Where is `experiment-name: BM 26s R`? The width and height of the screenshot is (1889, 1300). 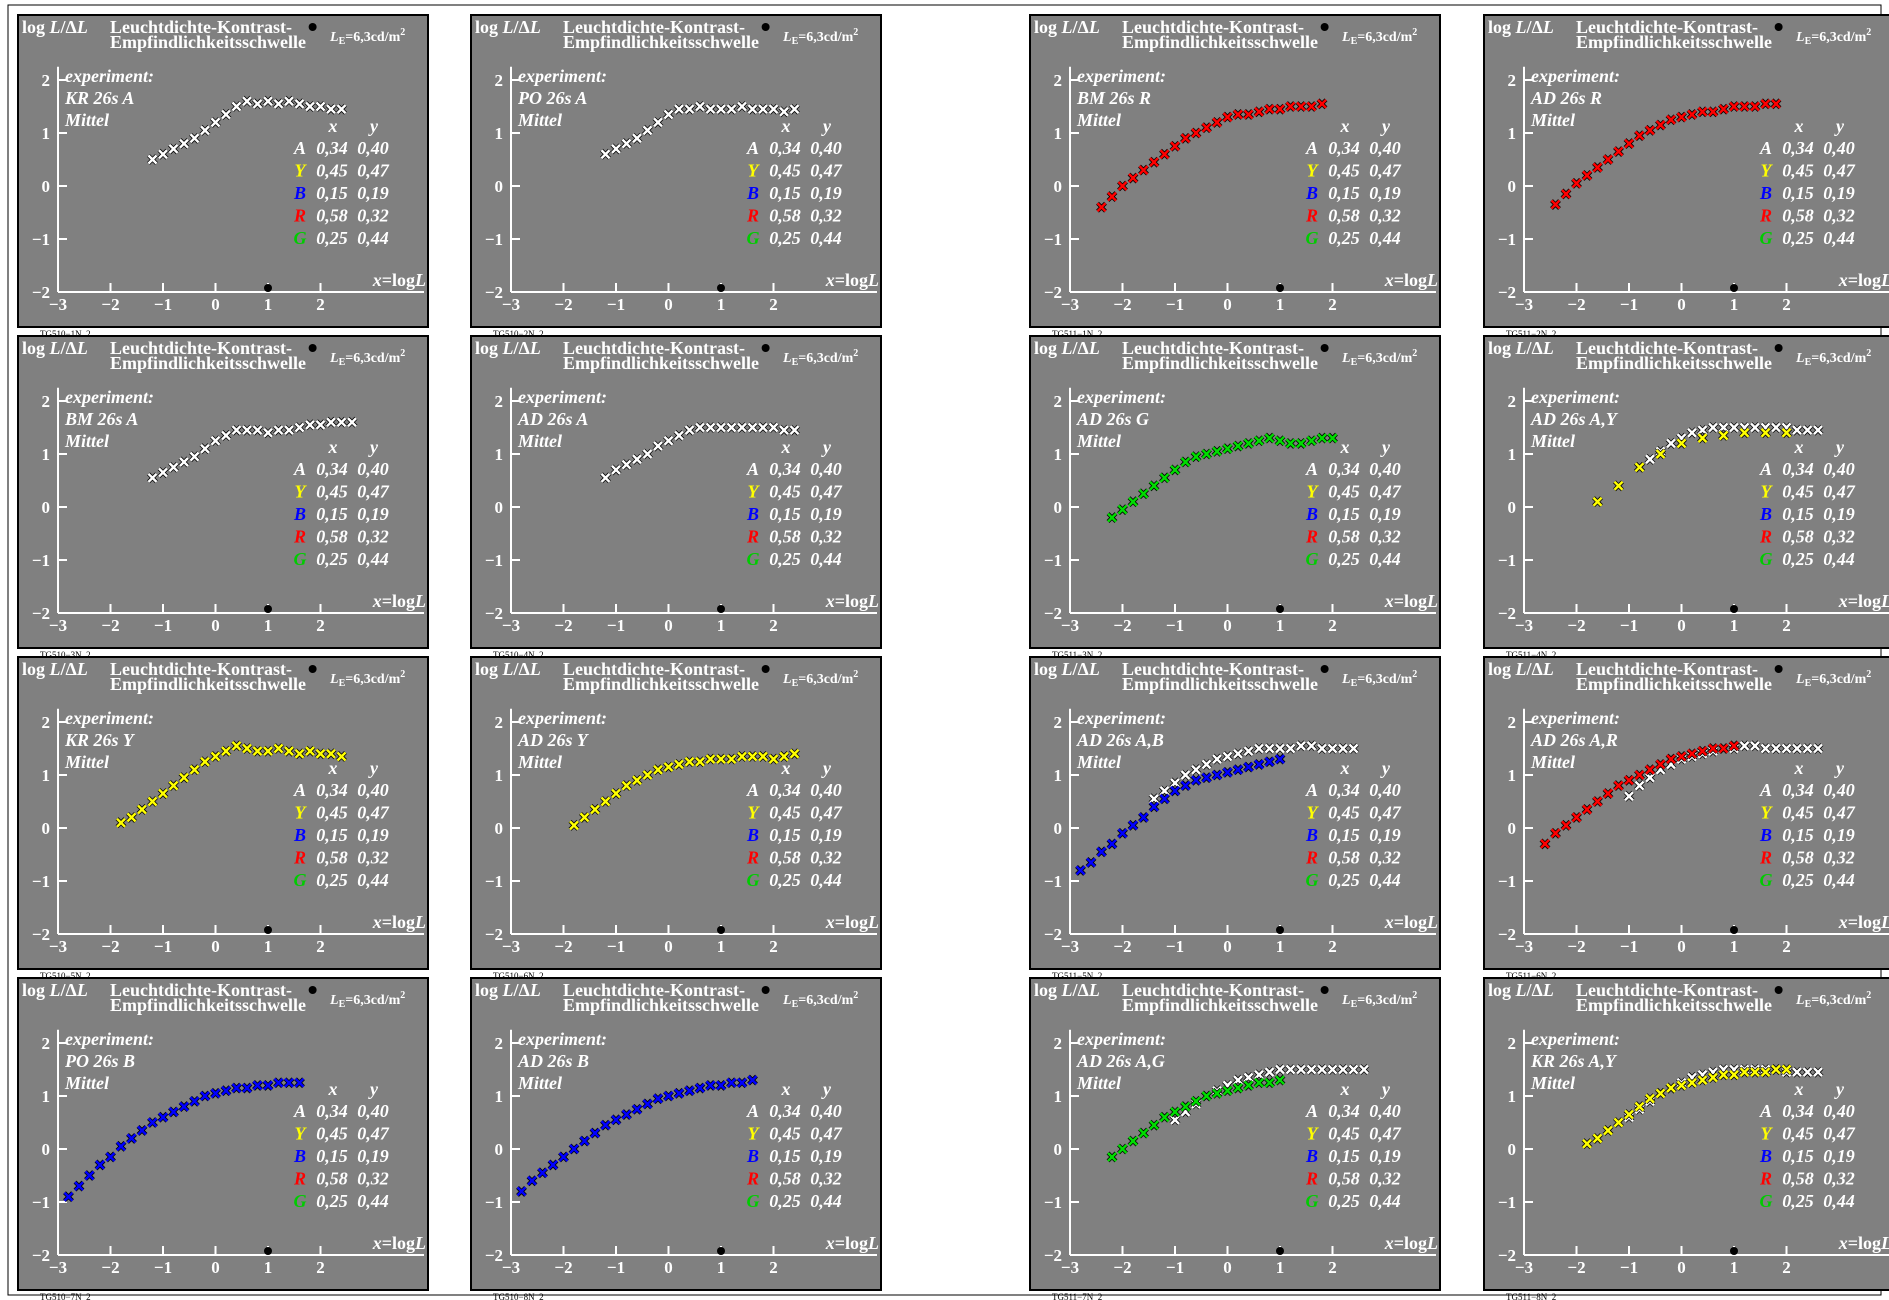 experiment-name: BM 26s R is located at coordinates (1113, 98).